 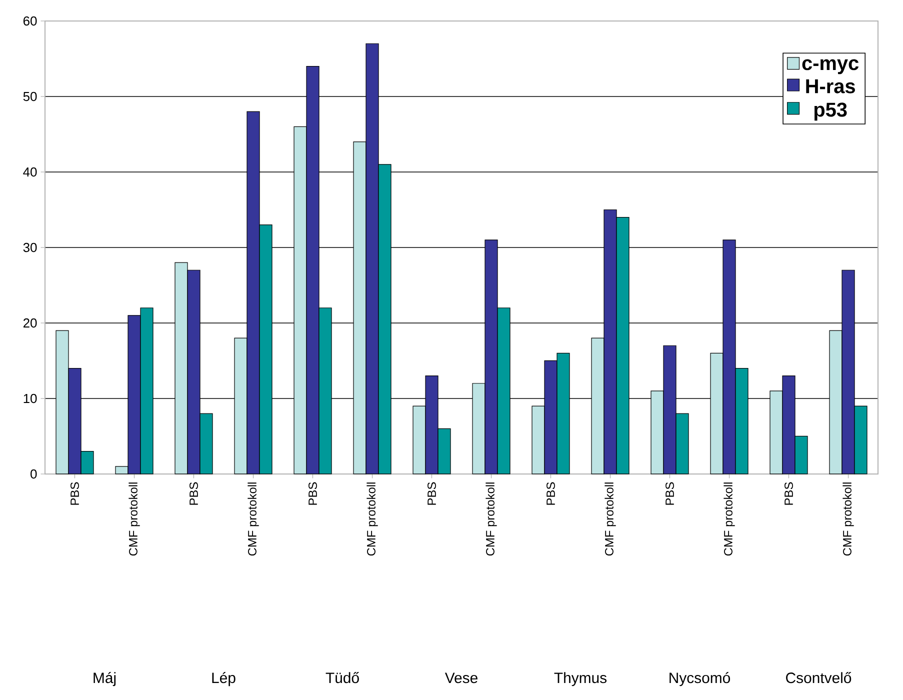 I want to click on legend-label: p53, so click(x=830, y=111).